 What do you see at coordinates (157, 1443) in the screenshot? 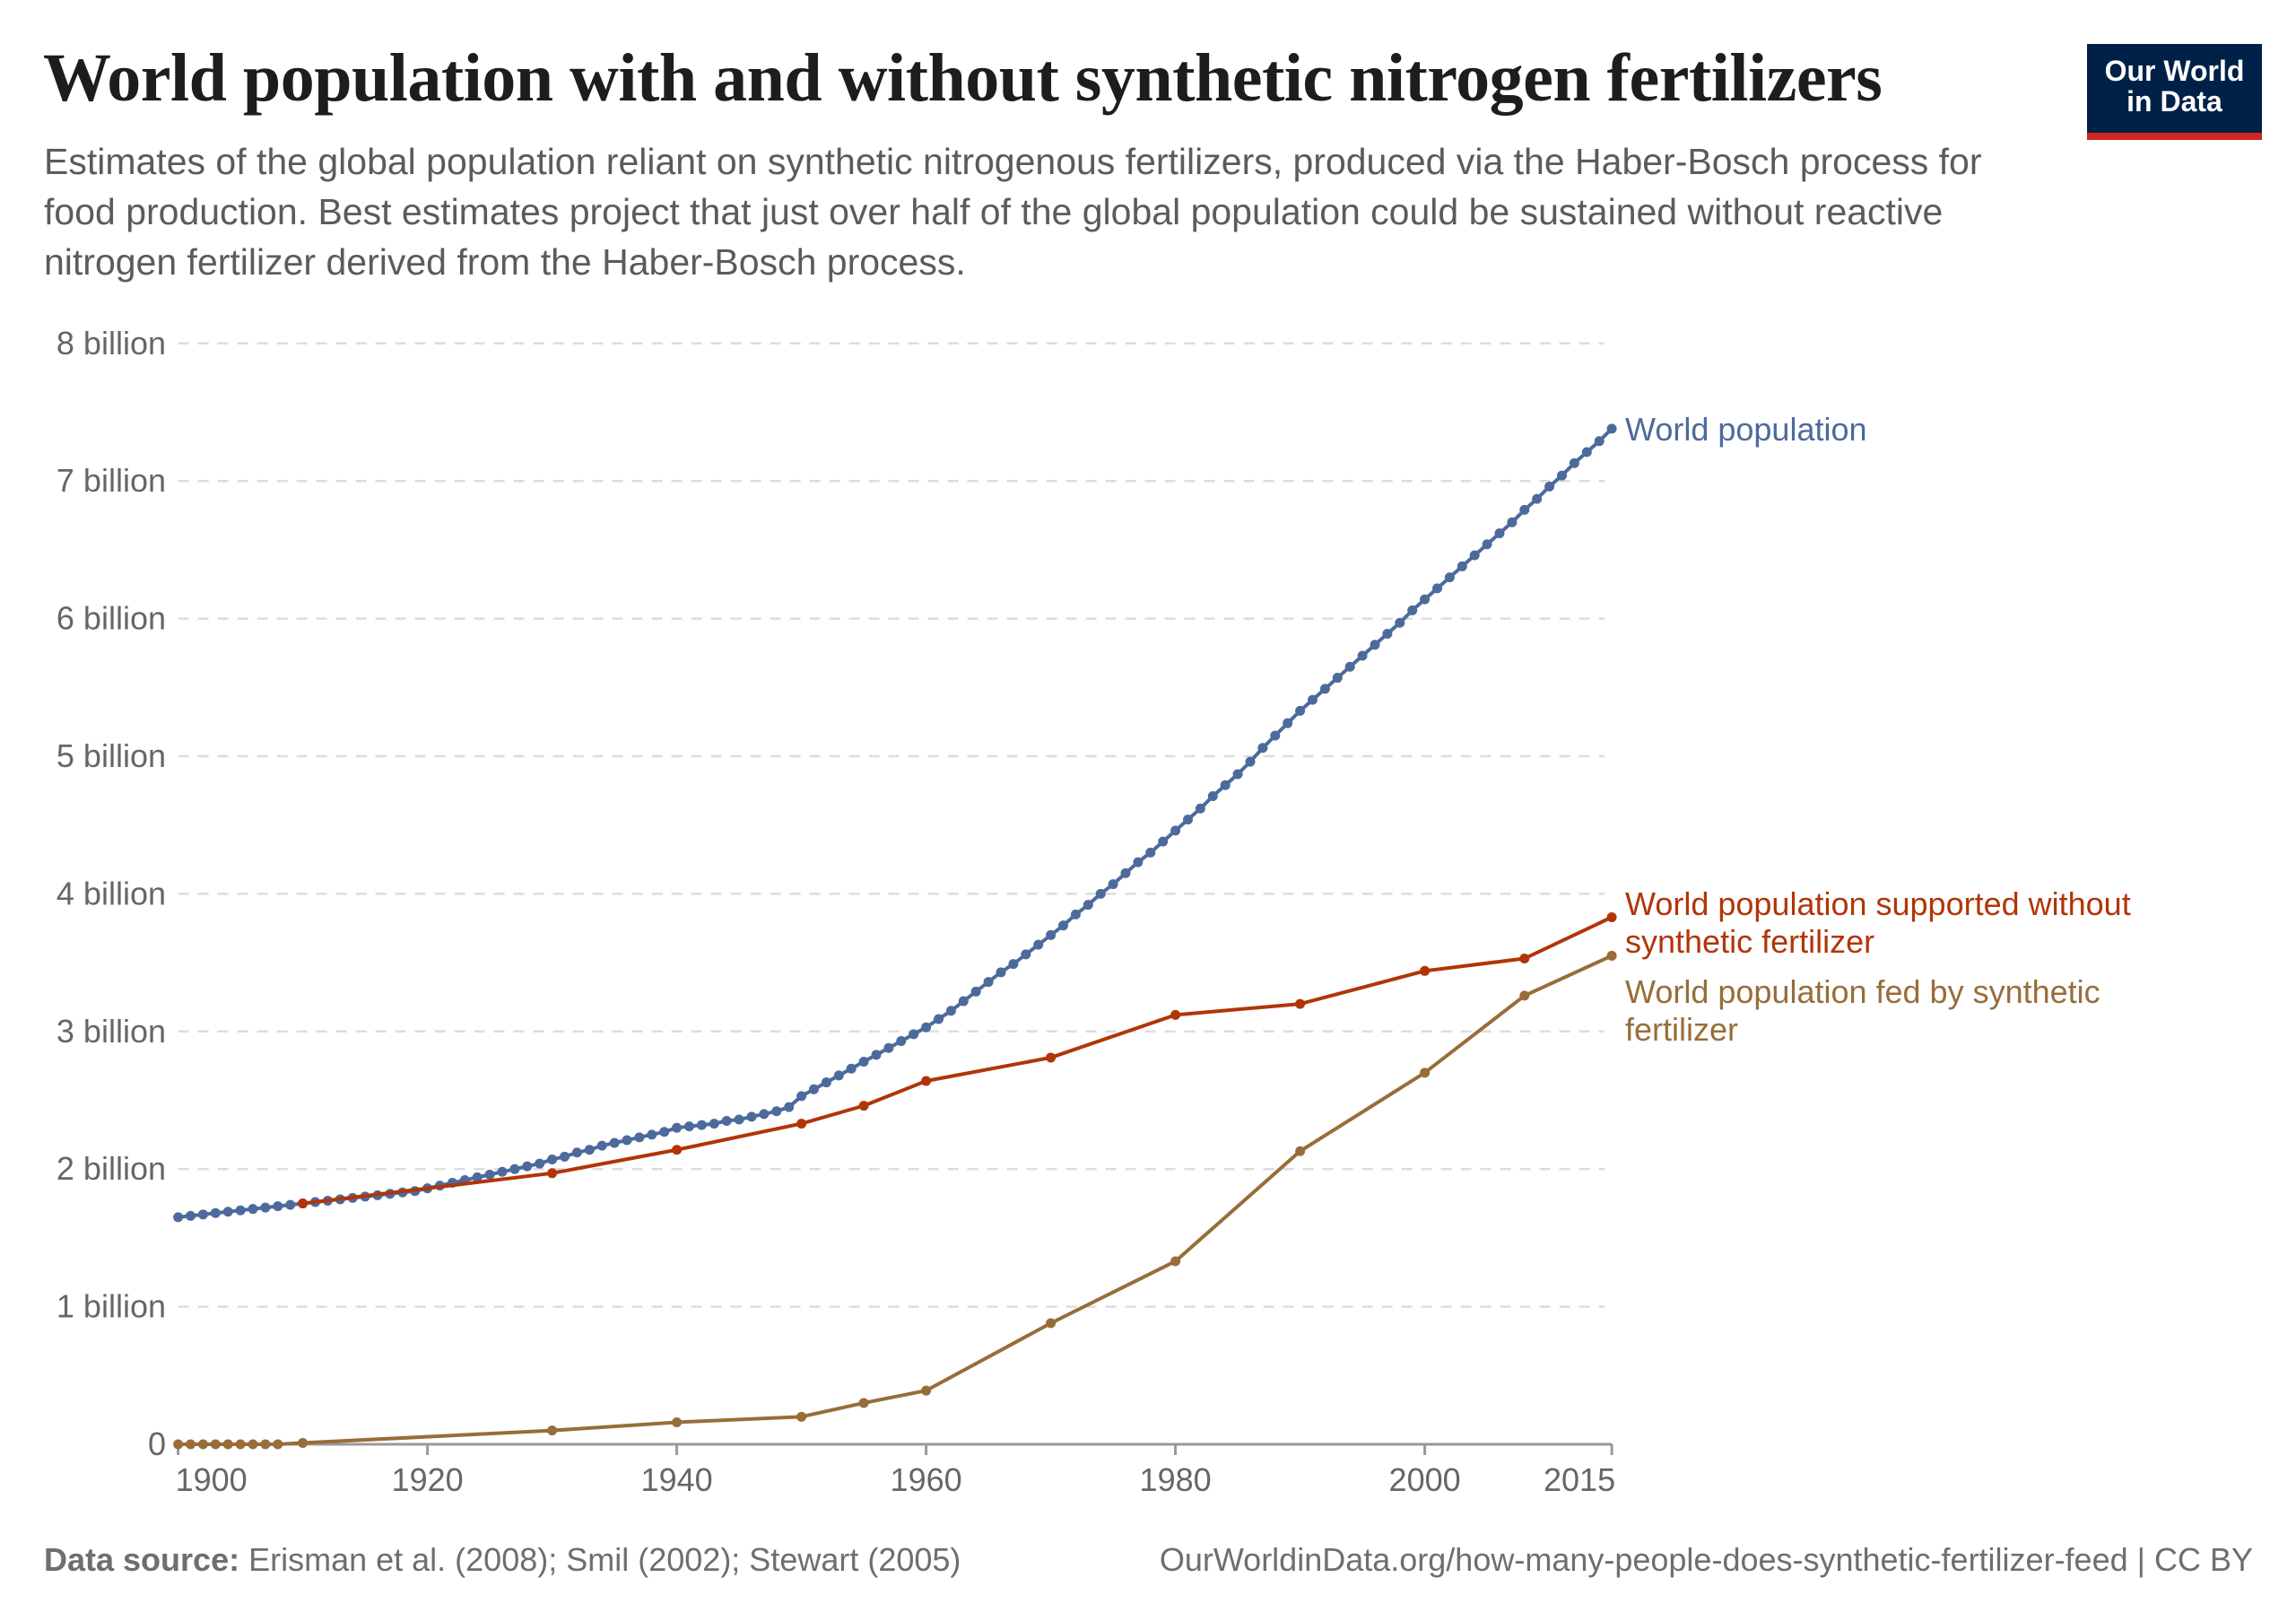
I see `y-tick-label: 0` at bounding box center [157, 1443].